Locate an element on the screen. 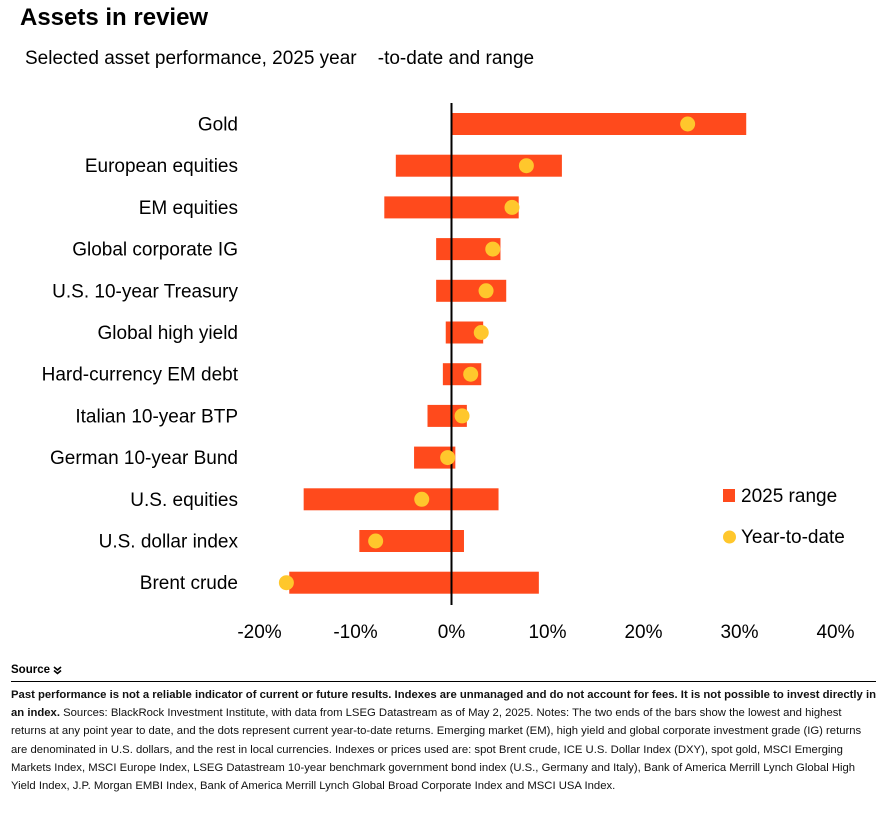  category-label: Global corporate IG is located at coordinates (155, 250).